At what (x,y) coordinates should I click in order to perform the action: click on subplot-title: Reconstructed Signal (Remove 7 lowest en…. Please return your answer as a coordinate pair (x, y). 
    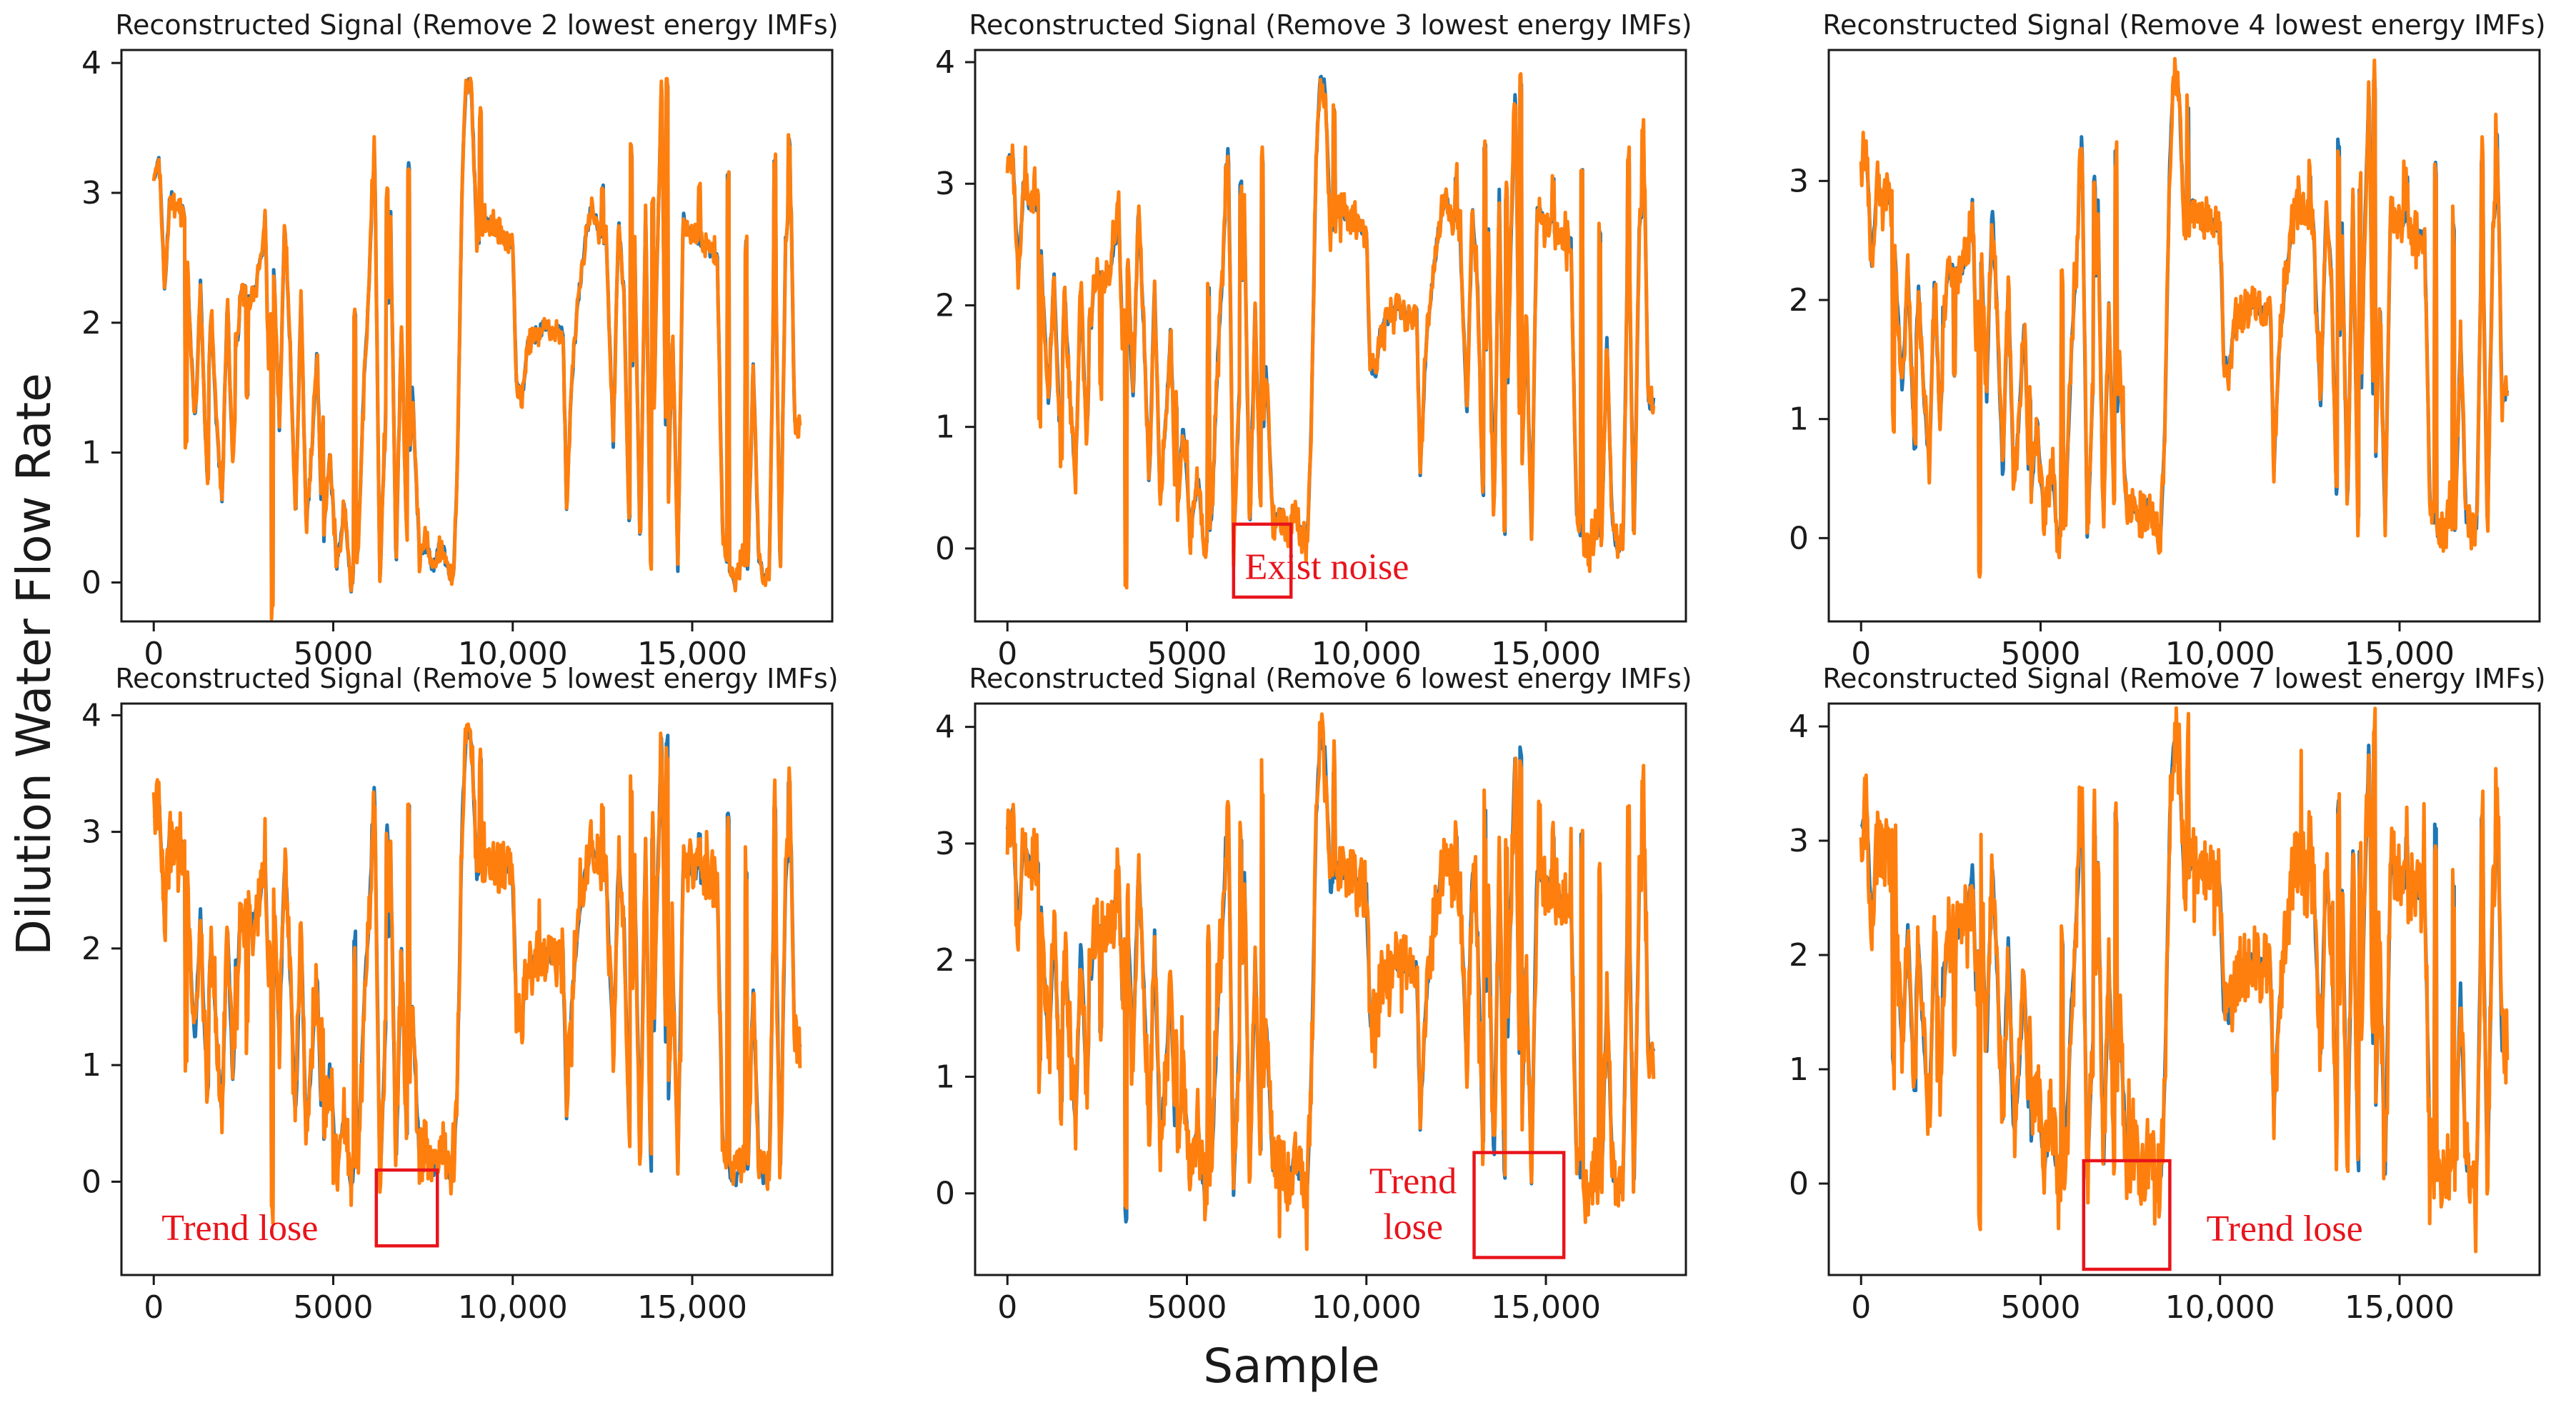
    Looking at the image, I should click on (2183, 678).